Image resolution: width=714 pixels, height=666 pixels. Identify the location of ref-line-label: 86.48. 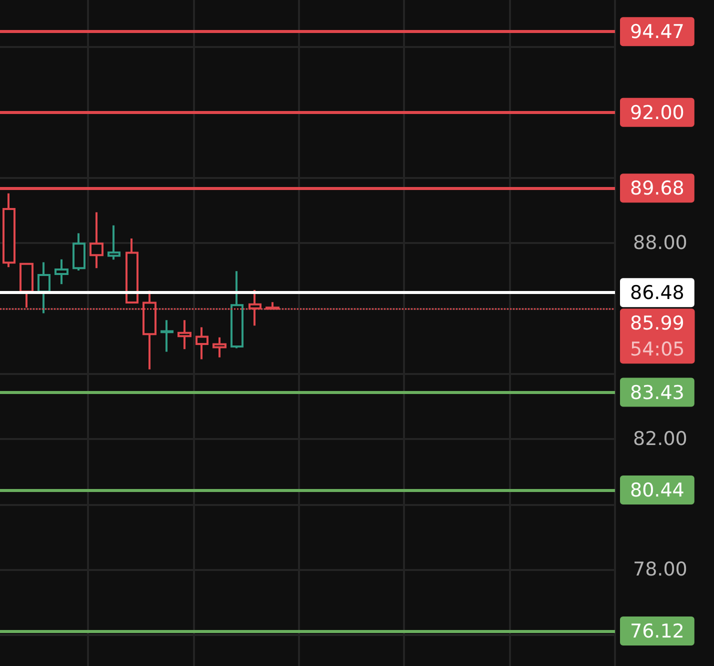
(657, 293).